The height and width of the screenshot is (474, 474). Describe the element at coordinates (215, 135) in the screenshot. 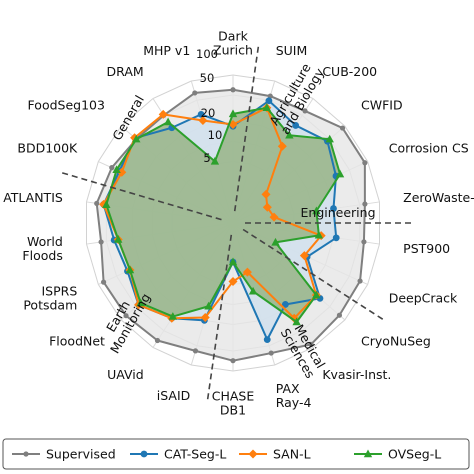

I see `tick-label-10: 10` at that location.